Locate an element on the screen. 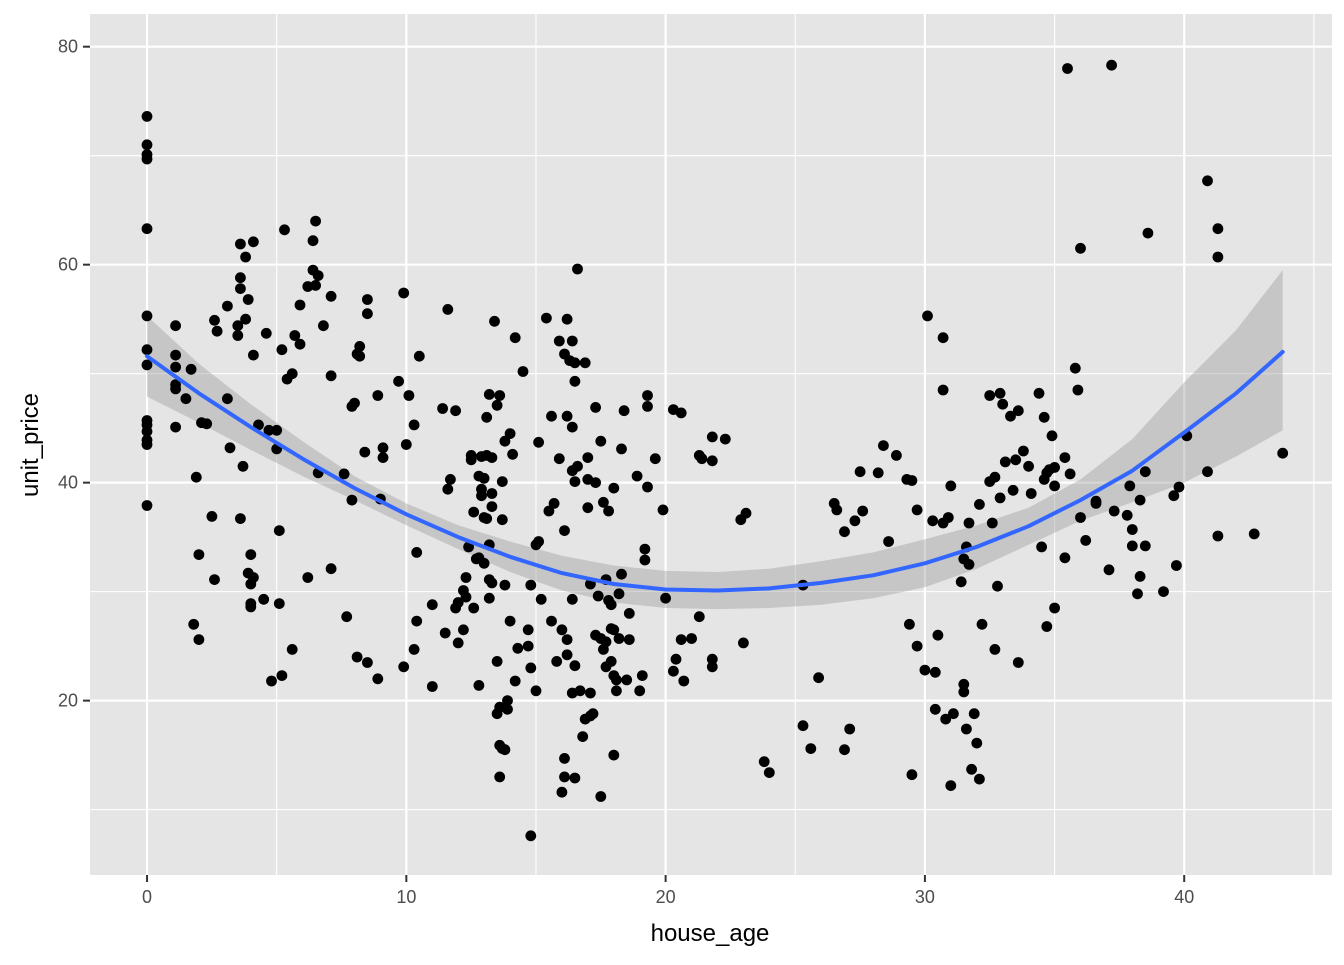  y-axis-title: unit_price is located at coordinates (30, 445).